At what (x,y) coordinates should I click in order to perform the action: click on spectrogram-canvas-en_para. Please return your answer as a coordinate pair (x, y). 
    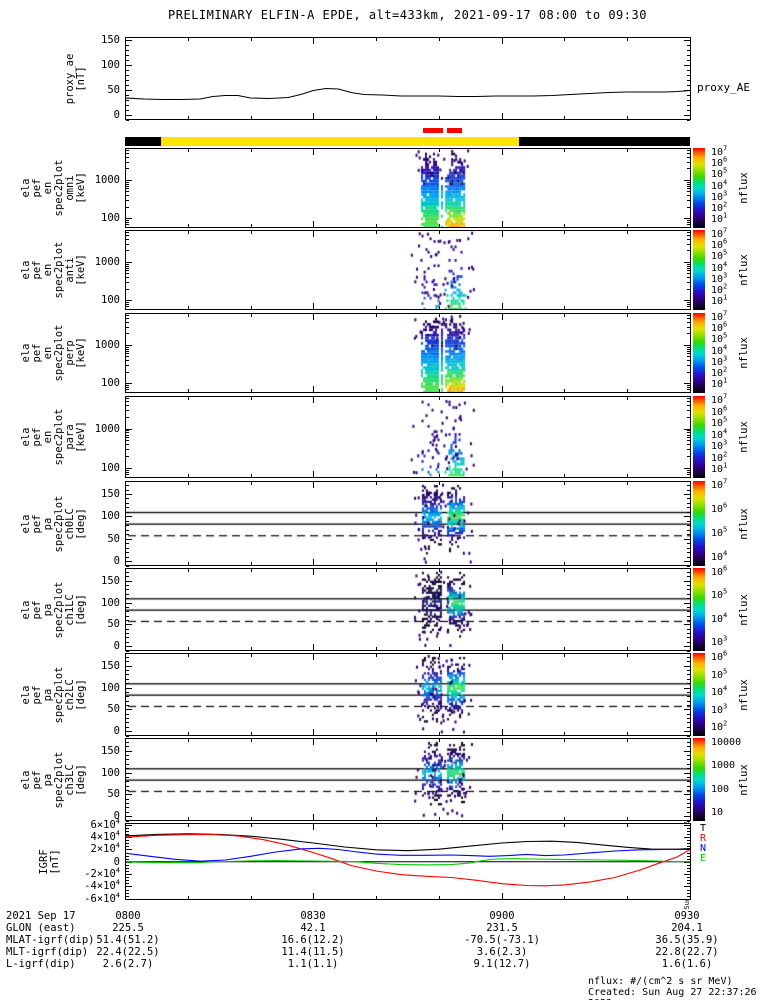
    Looking at the image, I should click on (408, 437).